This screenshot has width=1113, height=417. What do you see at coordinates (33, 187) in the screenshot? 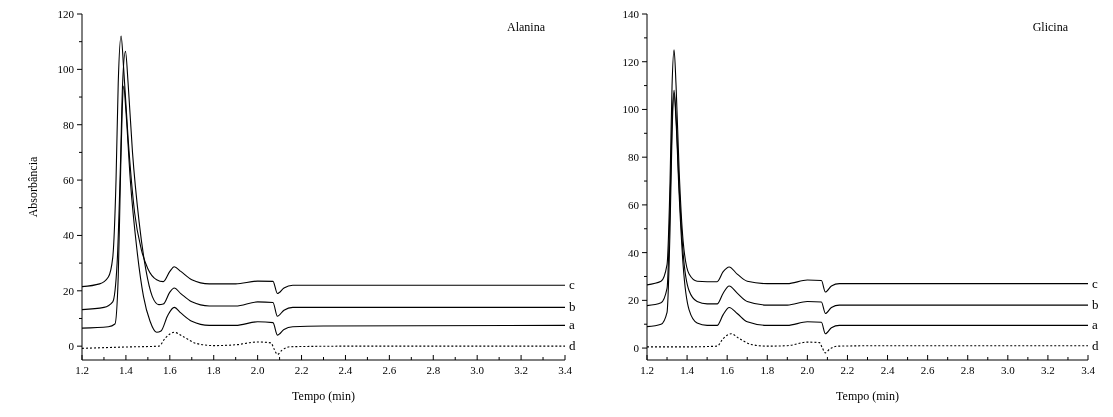
I see `y-axis-title: Absorbância` at bounding box center [33, 187].